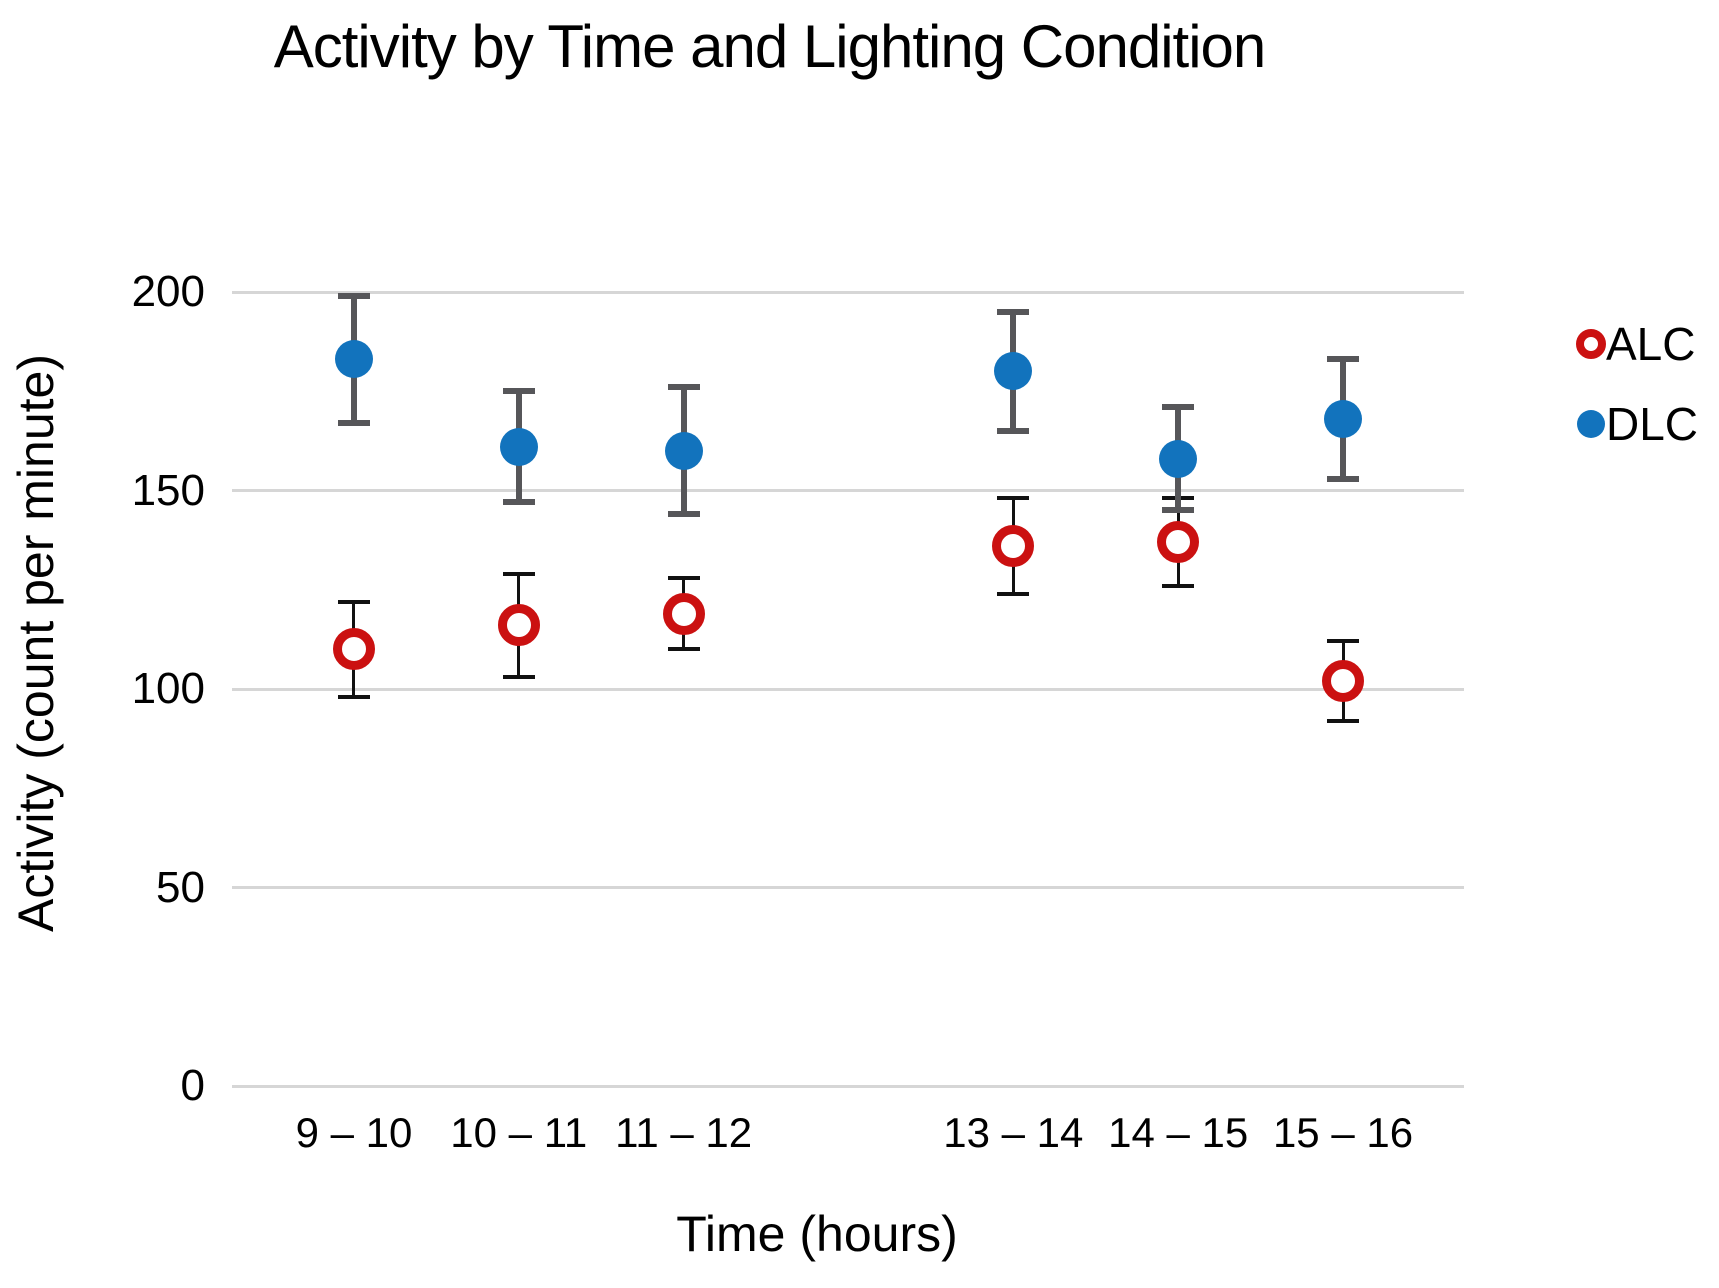 The height and width of the screenshot is (1288, 1719). I want to click on legend-label-DLC: DLC, so click(1652, 424).